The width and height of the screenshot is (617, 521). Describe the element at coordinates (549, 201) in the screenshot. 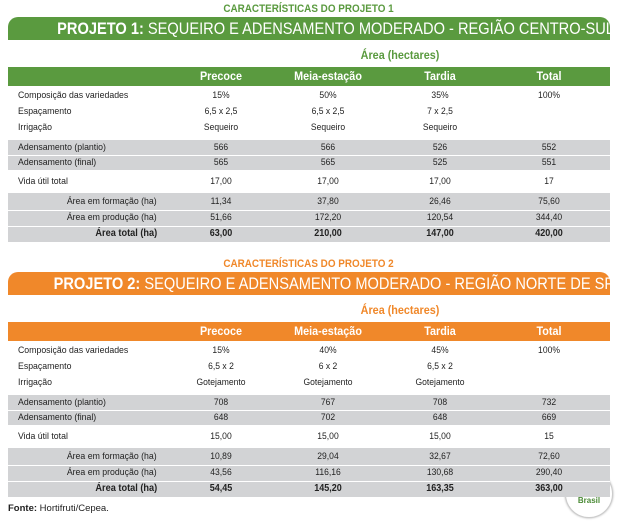

I see `row-value: 75,60` at that location.